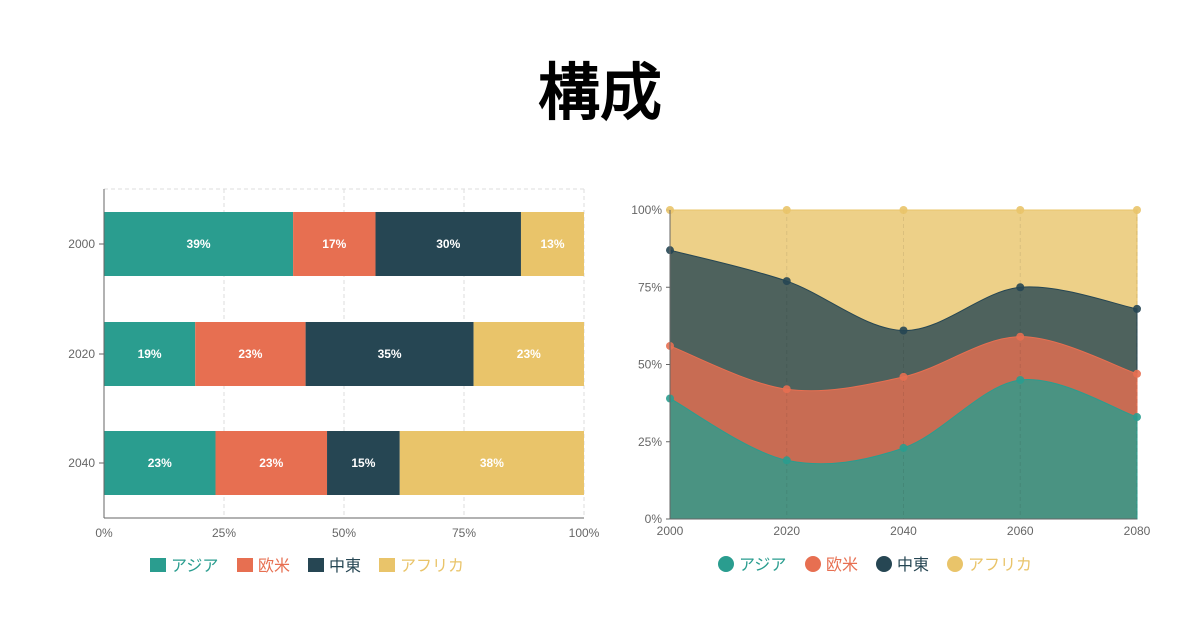 This screenshot has height=630, width=1200. What do you see at coordinates (646, 210) in the screenshot?
I see `y-tick-label: 100%` at bounding box center [646, 210].